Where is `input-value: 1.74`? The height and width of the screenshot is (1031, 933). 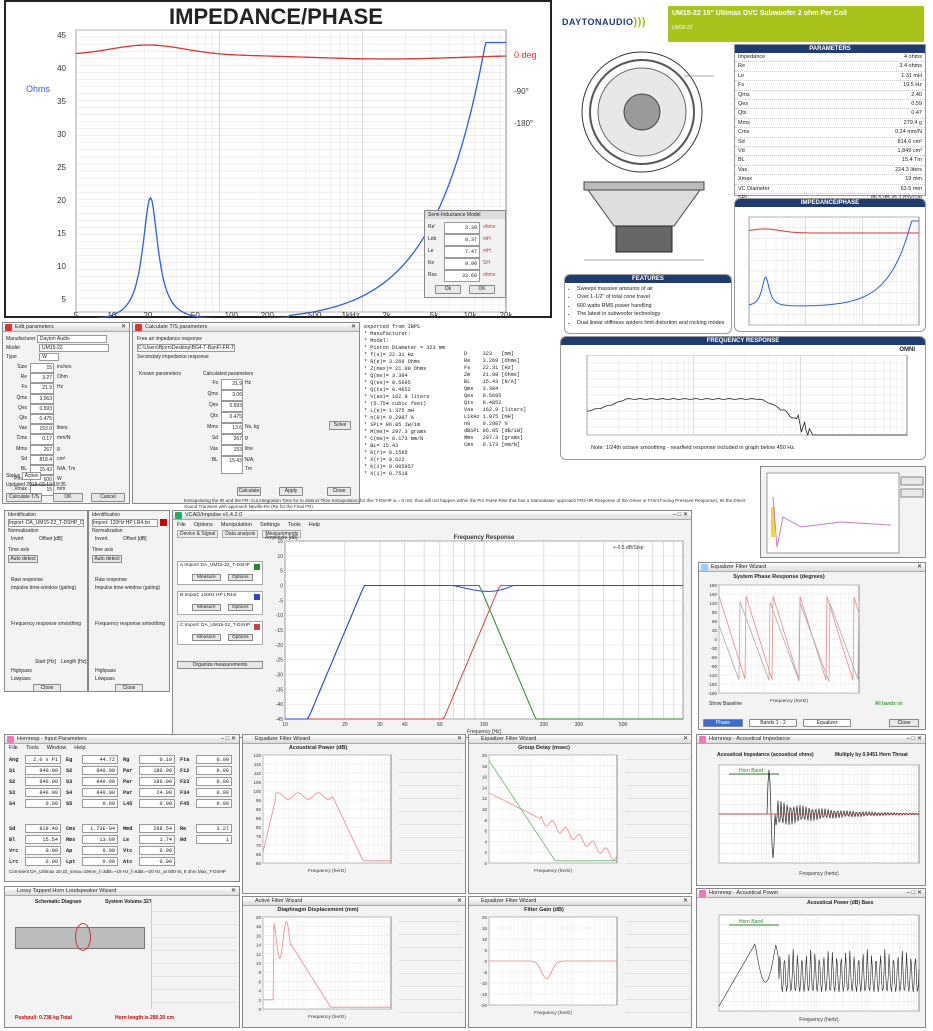
input-value: 1.74 is located at coordinates (157, 839).